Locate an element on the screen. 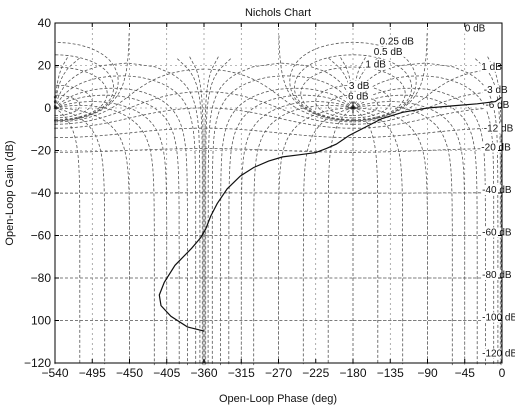 The image size is (515, 410). y-tick-label: 100 is located at coordinates (41, 321).